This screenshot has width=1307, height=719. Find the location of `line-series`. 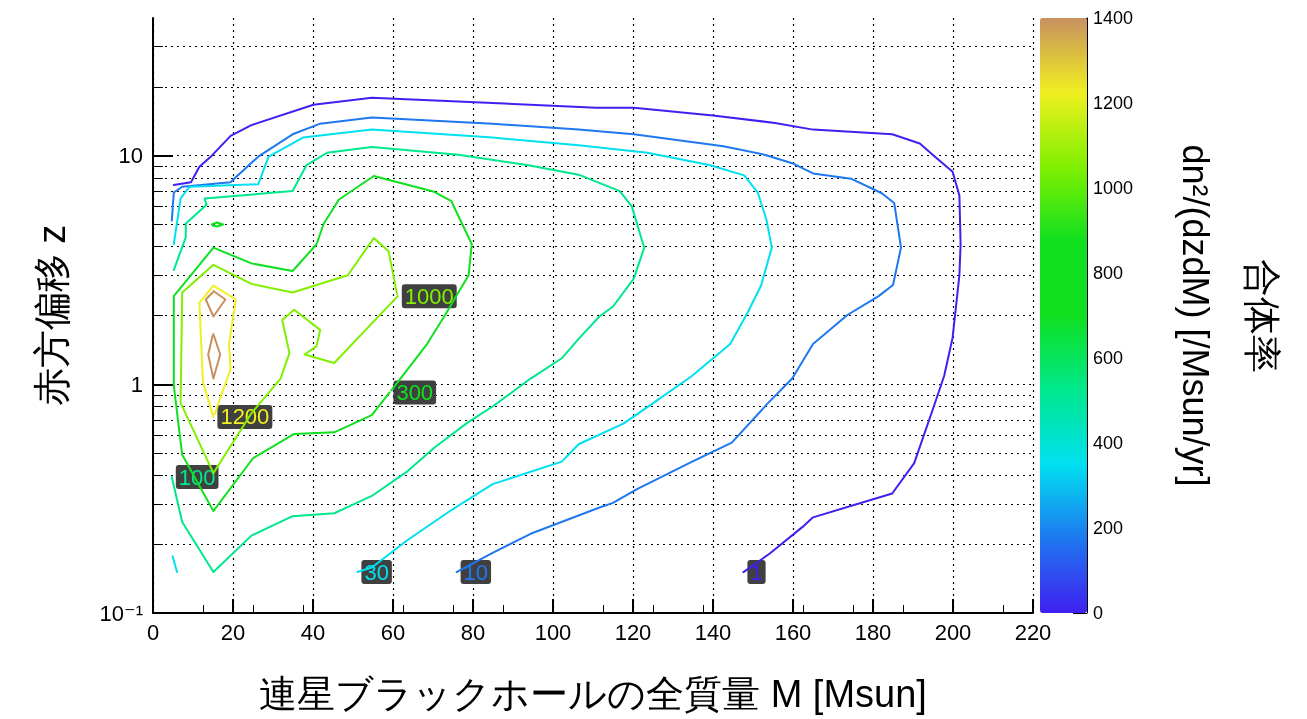

line-series is located at coordinates (322, 343).